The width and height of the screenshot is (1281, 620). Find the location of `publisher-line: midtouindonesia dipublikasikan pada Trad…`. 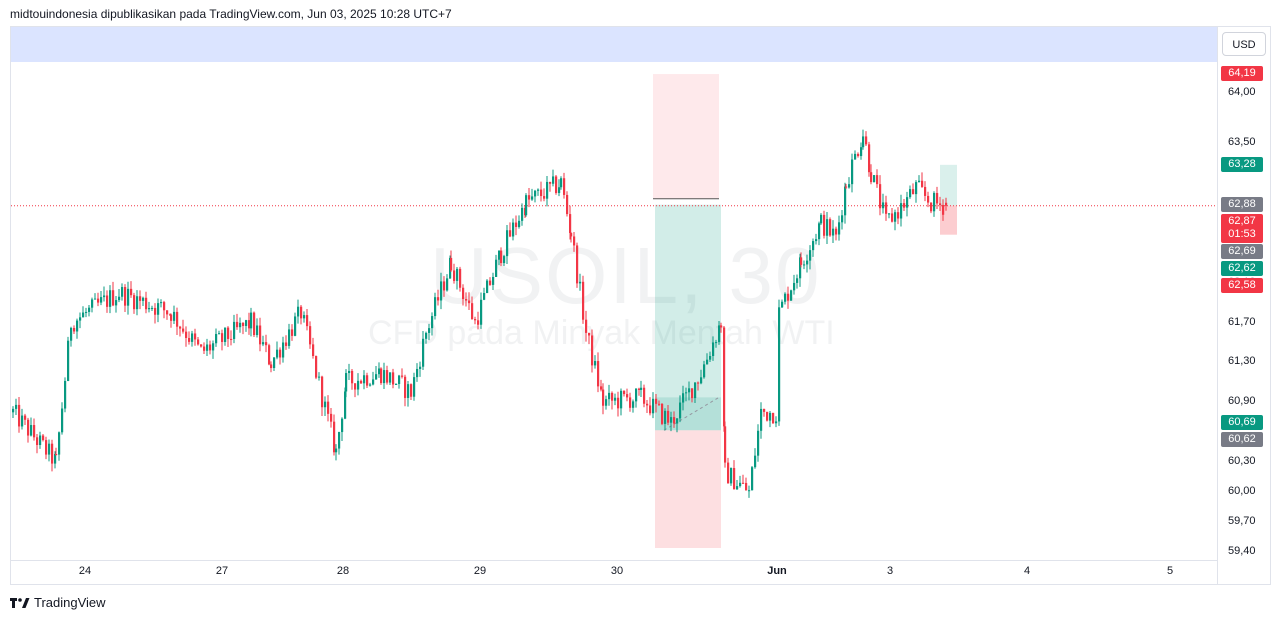

publisher-line: midtouindonesia dipublikasikan pada Trad… is located at coordinates (231, 14).